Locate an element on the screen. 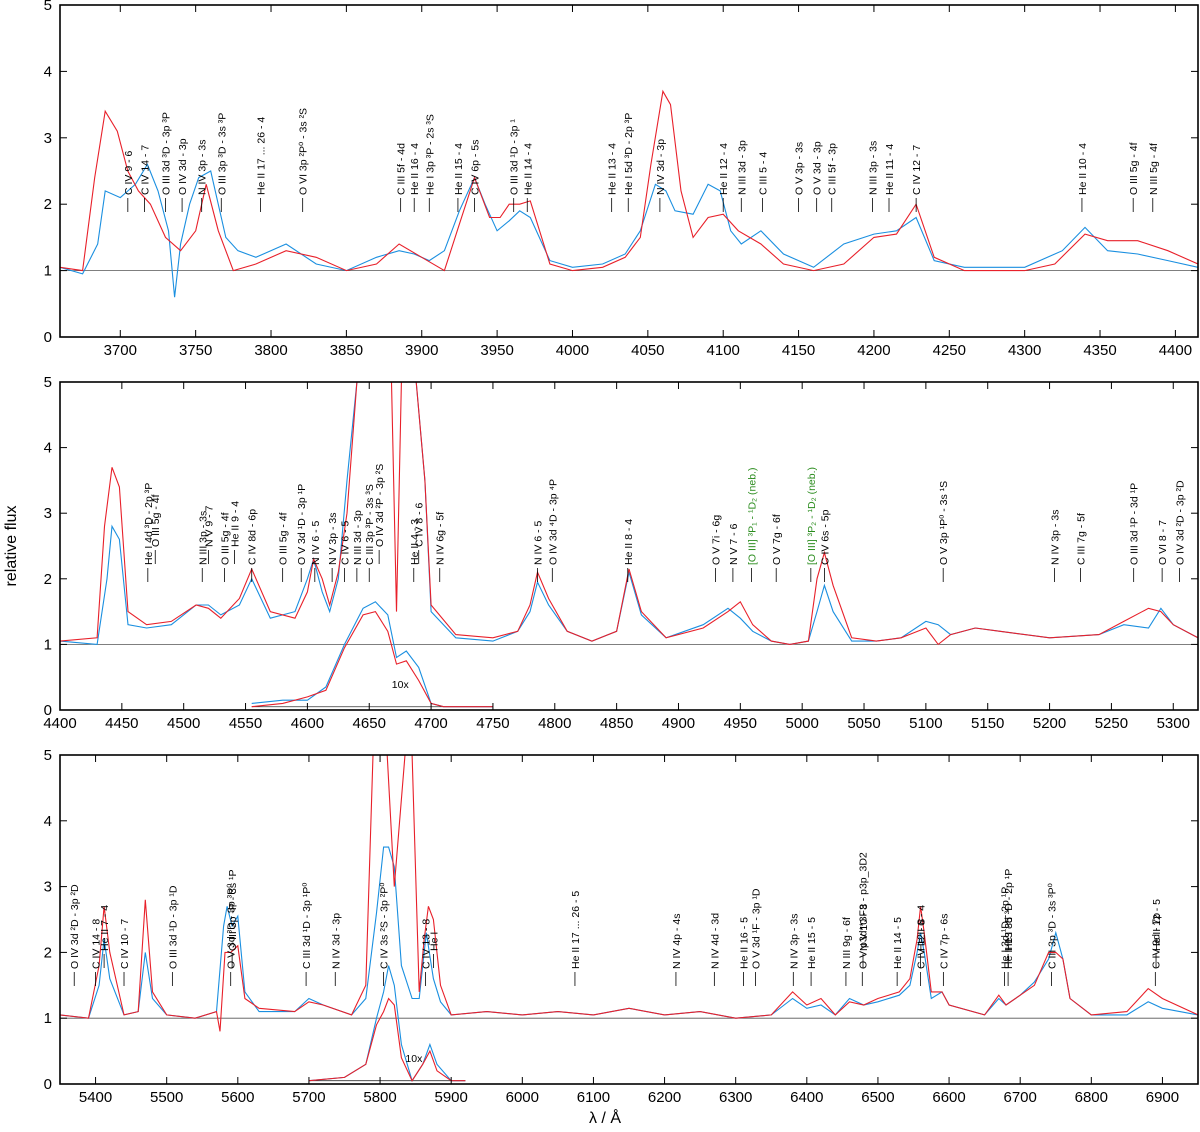  line-id-label: He II 14 - 5 is located at coordinates (898, 943).